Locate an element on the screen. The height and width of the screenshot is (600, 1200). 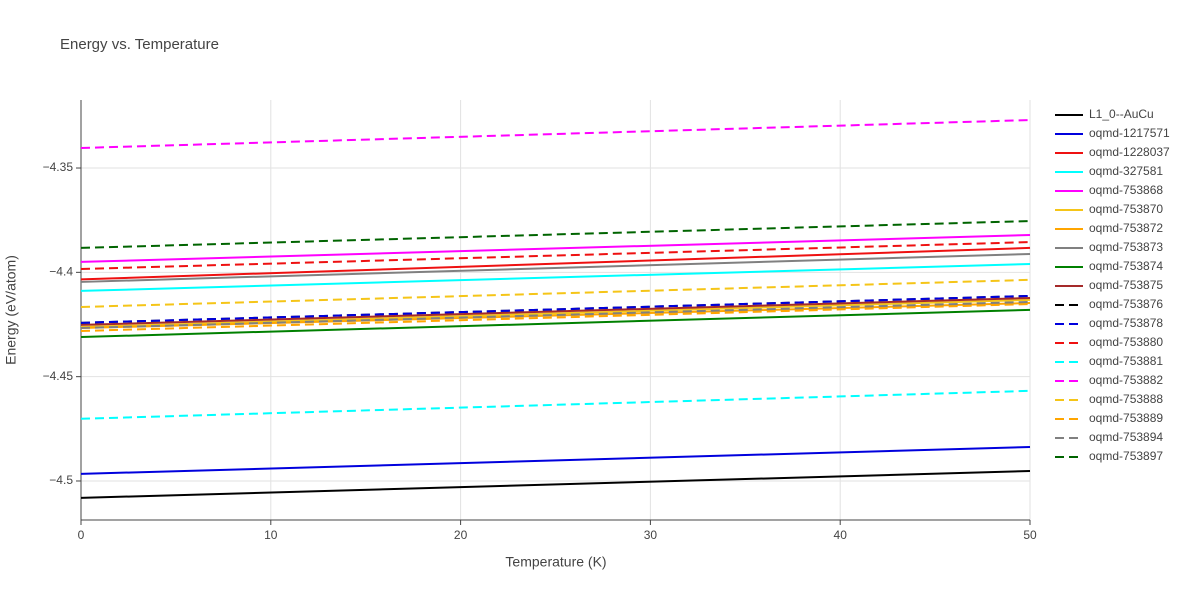
legend-label: L1_0--AuCu is located at coordinates (1121, 114).